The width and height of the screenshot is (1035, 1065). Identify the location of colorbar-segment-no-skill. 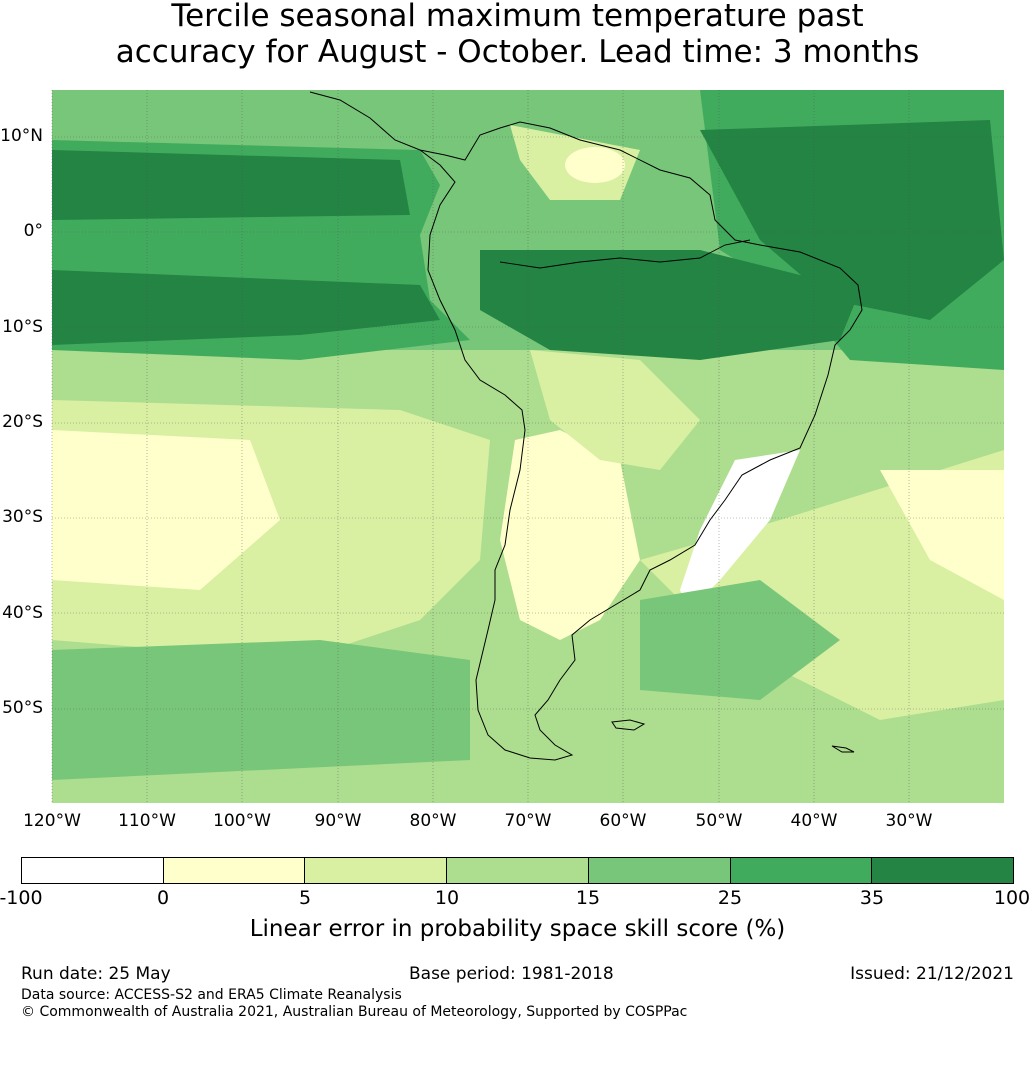
(93, 870).